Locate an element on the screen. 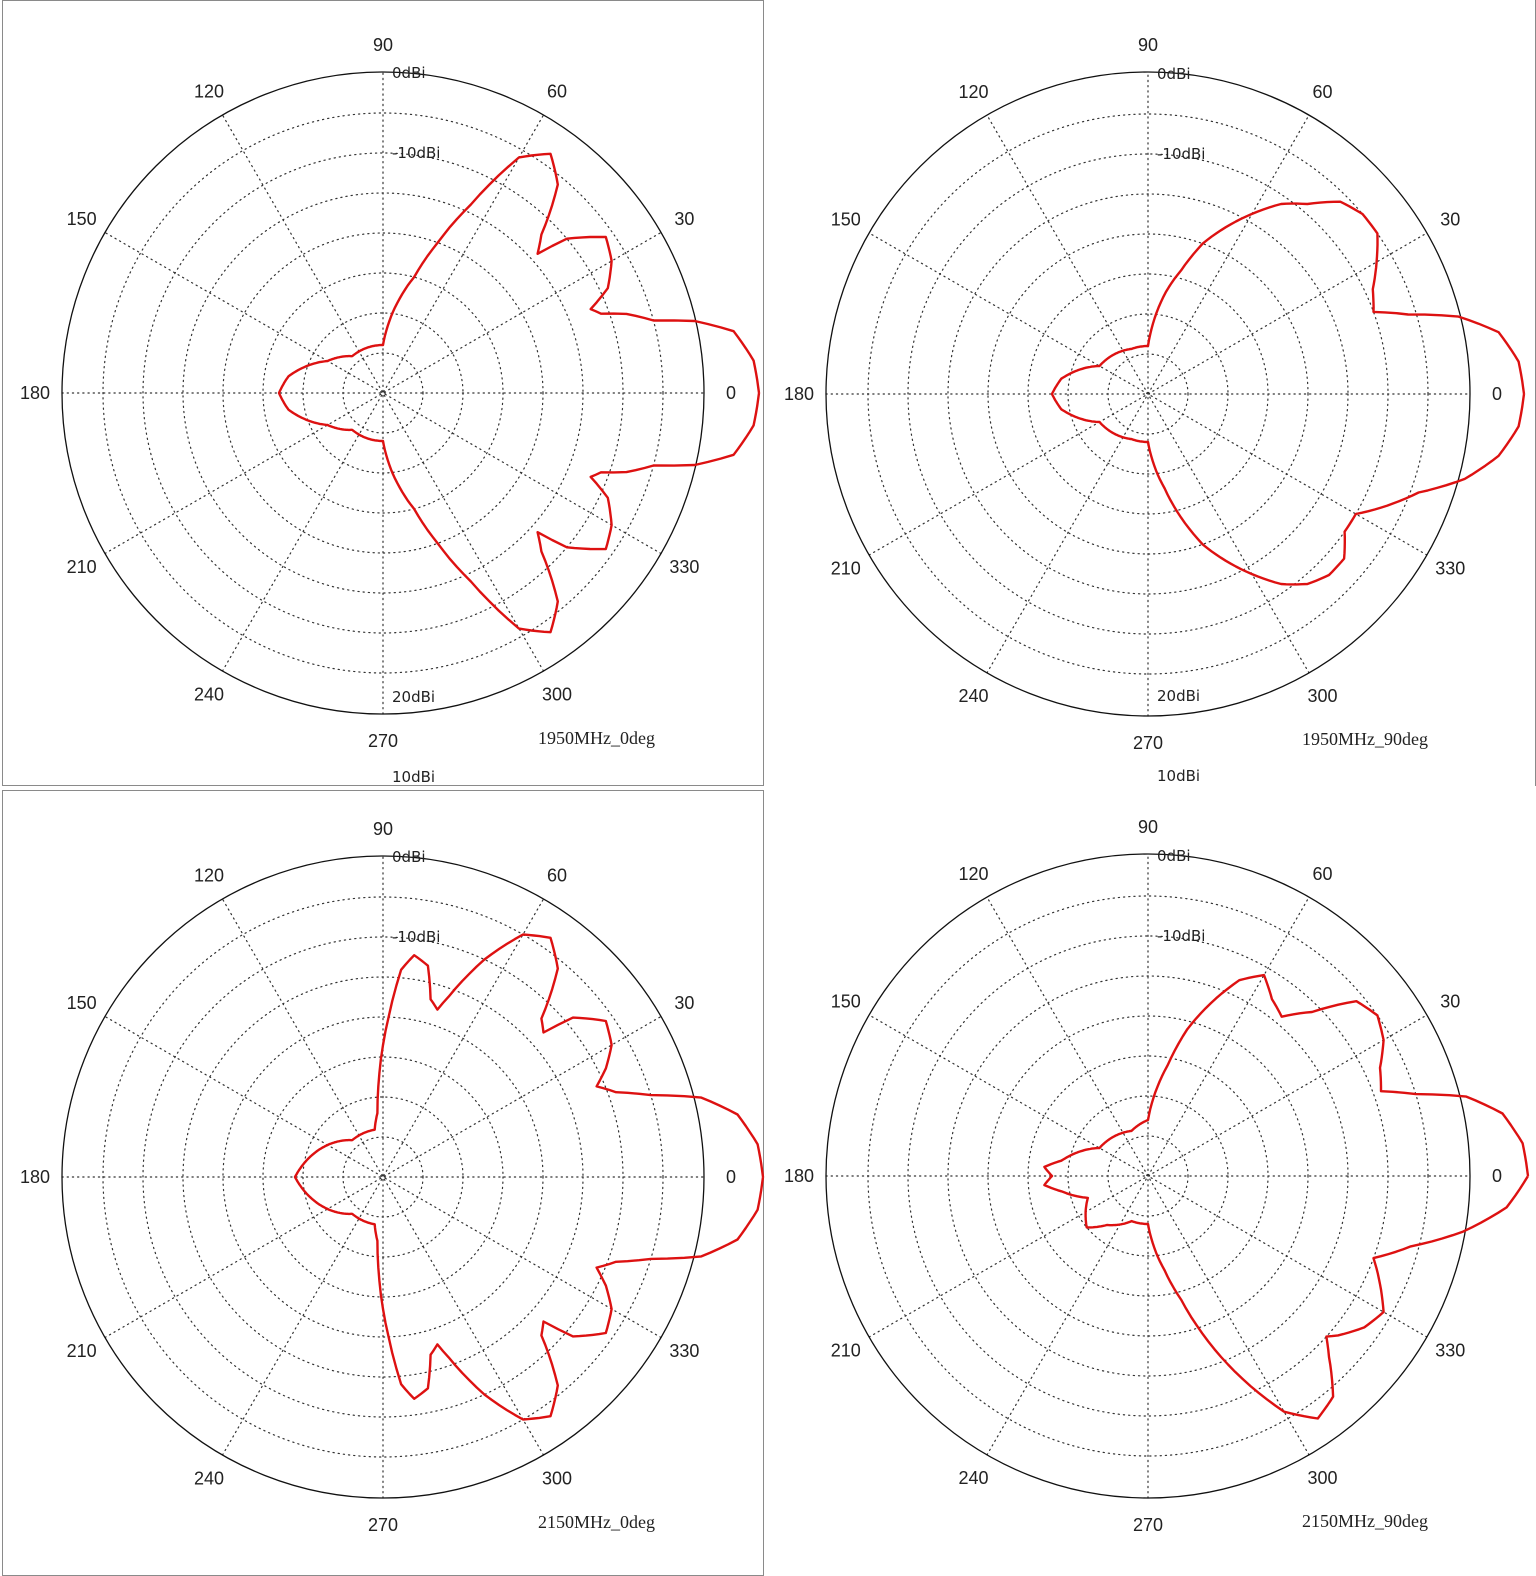  plot-caption: 2150MHz_90deg is located at coordinates (1365, 1521).